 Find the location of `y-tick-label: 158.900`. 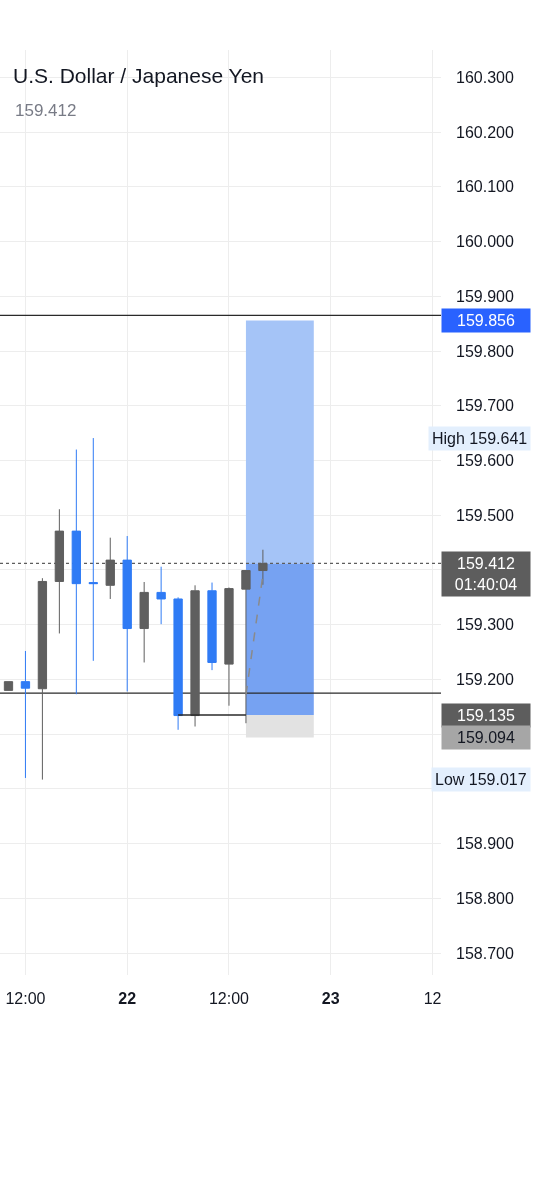

y-tick-label: 158.900 is located at coordinates (485, 844).